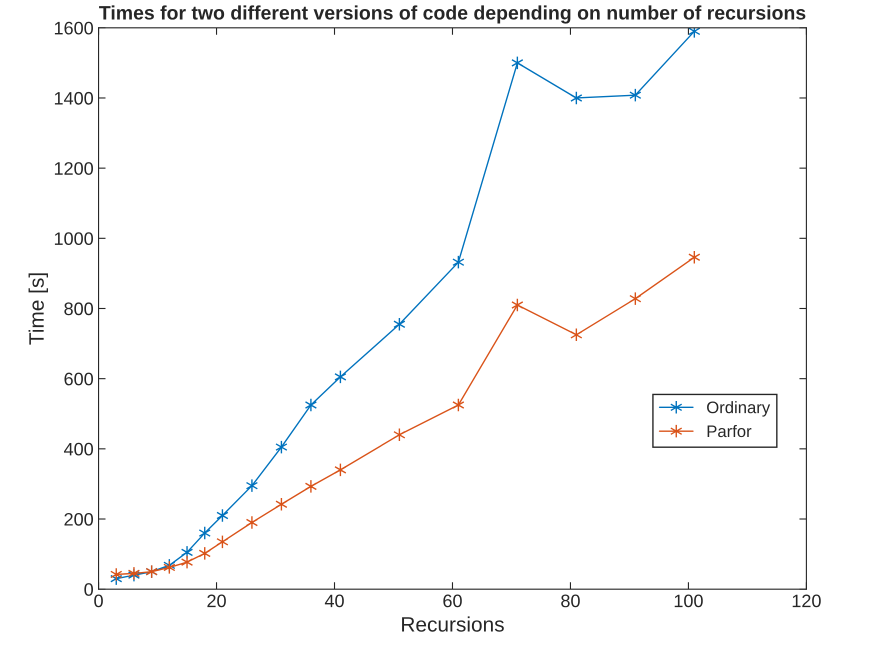 Image resolution: width=896 pixels, height=662 pixels. Describe the element at coordinates (334, 601) in the screenshot. I see `x-tick-label: 40` at that location.